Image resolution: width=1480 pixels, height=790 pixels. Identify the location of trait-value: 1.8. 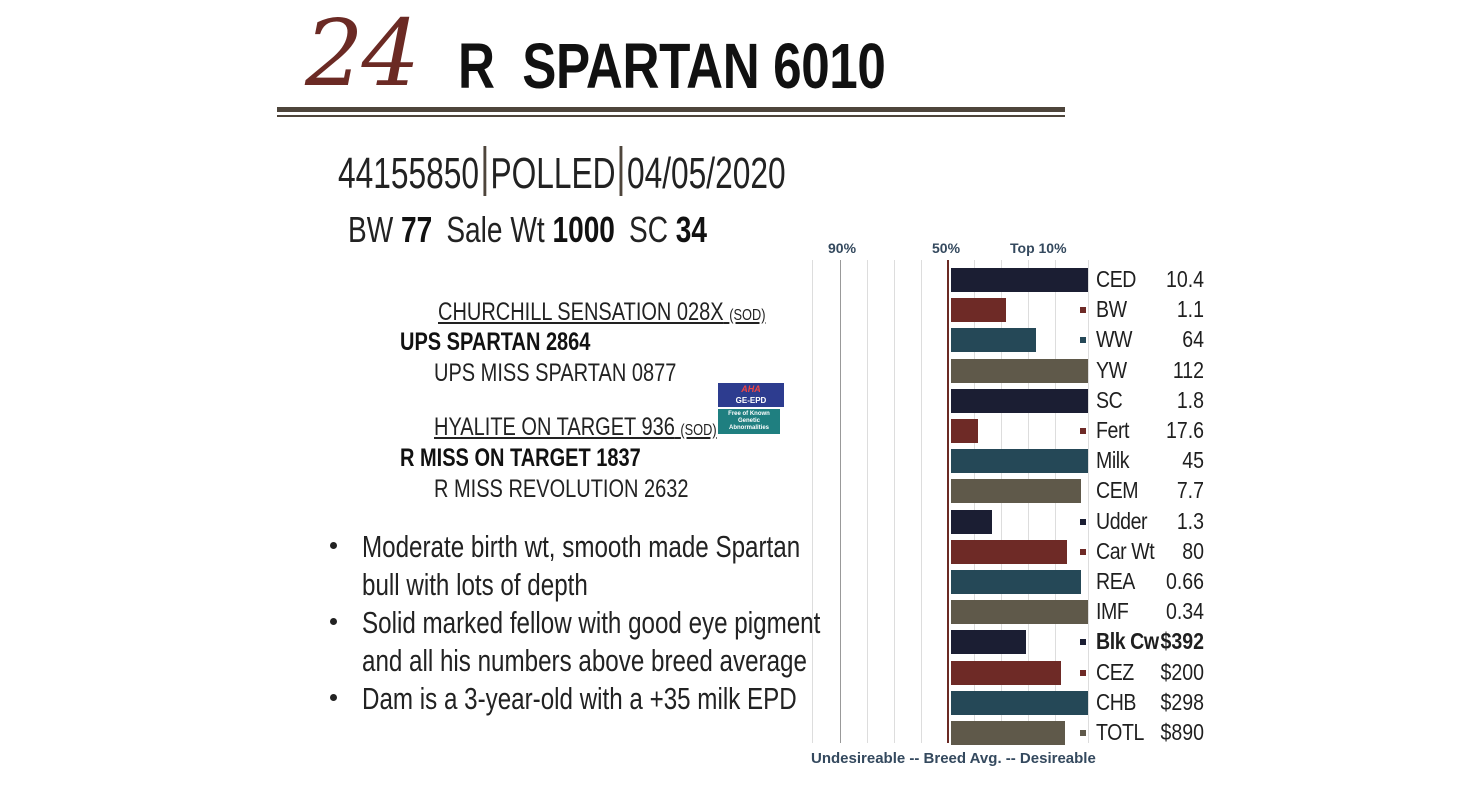
(1190, 399).